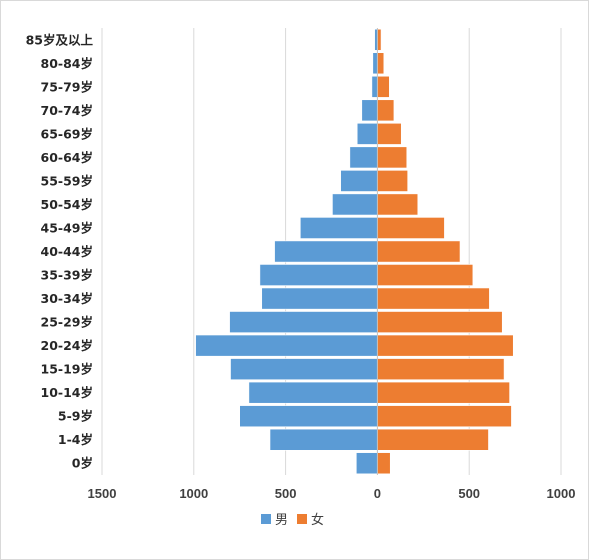 This screenshot has height=560, width=589. I want to click on category-label: 40-44岁, so click(67, 251).